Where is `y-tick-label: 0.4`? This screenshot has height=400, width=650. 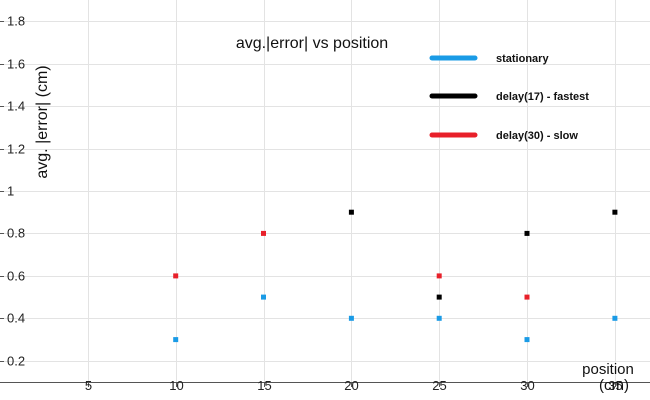
y-tick-label: 0.4 is located at coordinates (16, 318).